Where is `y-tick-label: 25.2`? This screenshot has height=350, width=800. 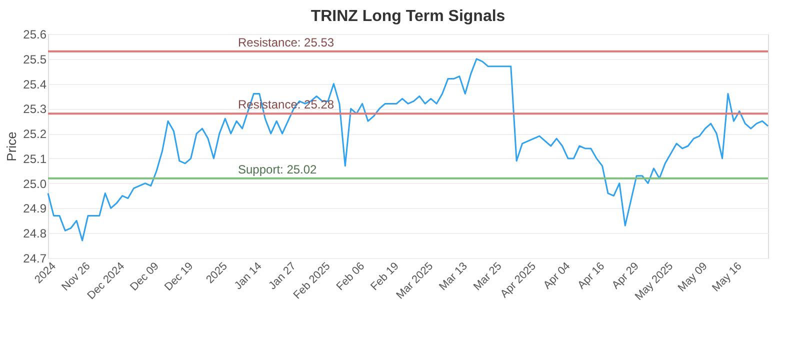
y-tick-label: 25.2 is located at coordinates (35, 134).